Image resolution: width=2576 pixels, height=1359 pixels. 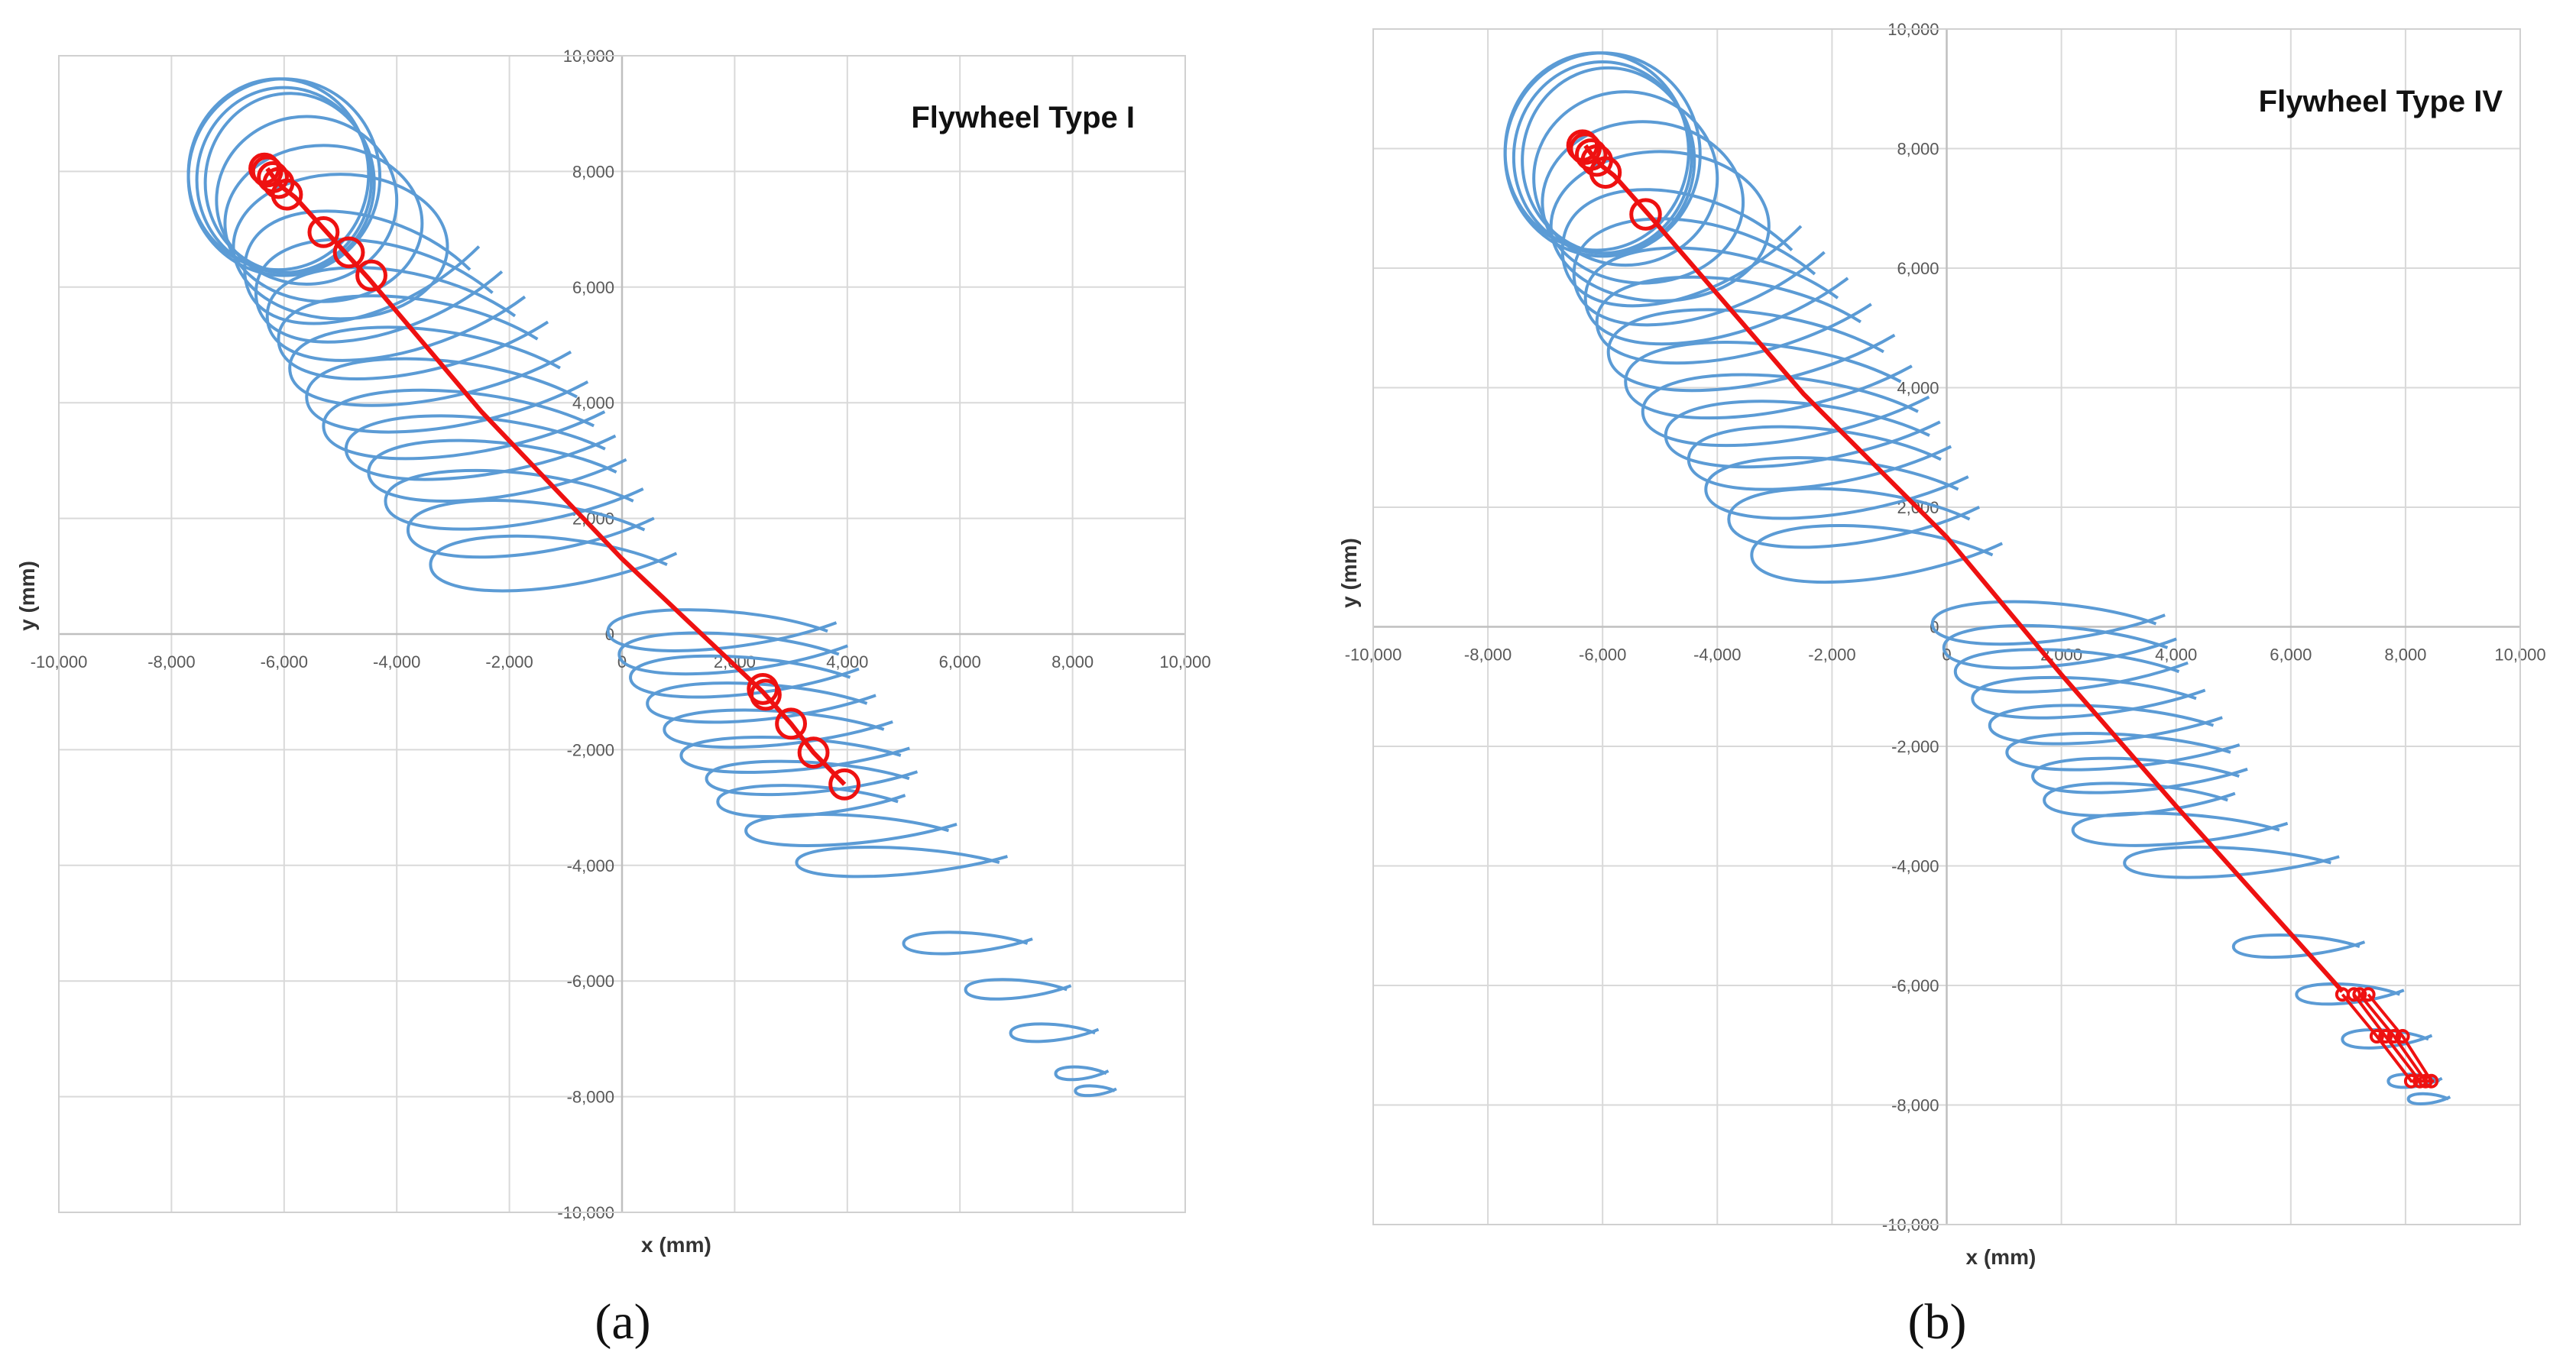 What do you see at coordinates (284, 662) in the screenshot?
I see `x-tick-label: -6,000` at bounding box center [284, 662].